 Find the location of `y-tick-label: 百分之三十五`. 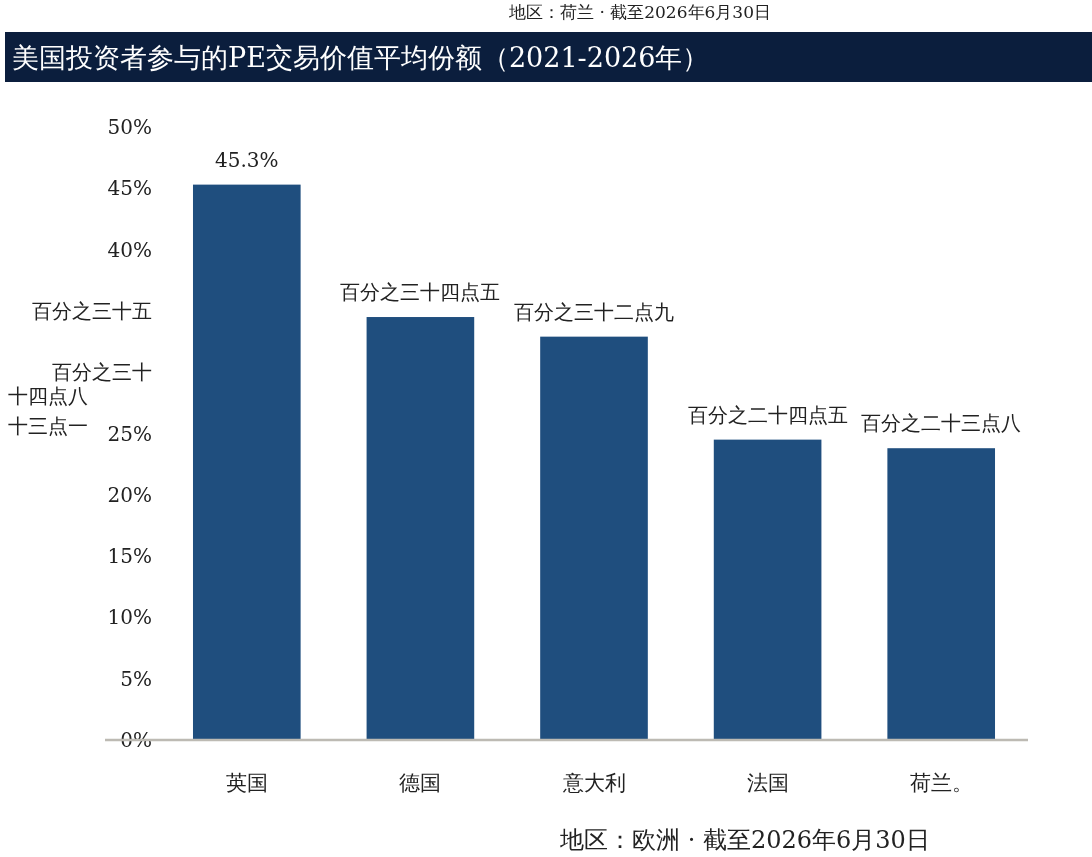

y-tick-label: 百分之三十五 is located at coordinates (92, 310).